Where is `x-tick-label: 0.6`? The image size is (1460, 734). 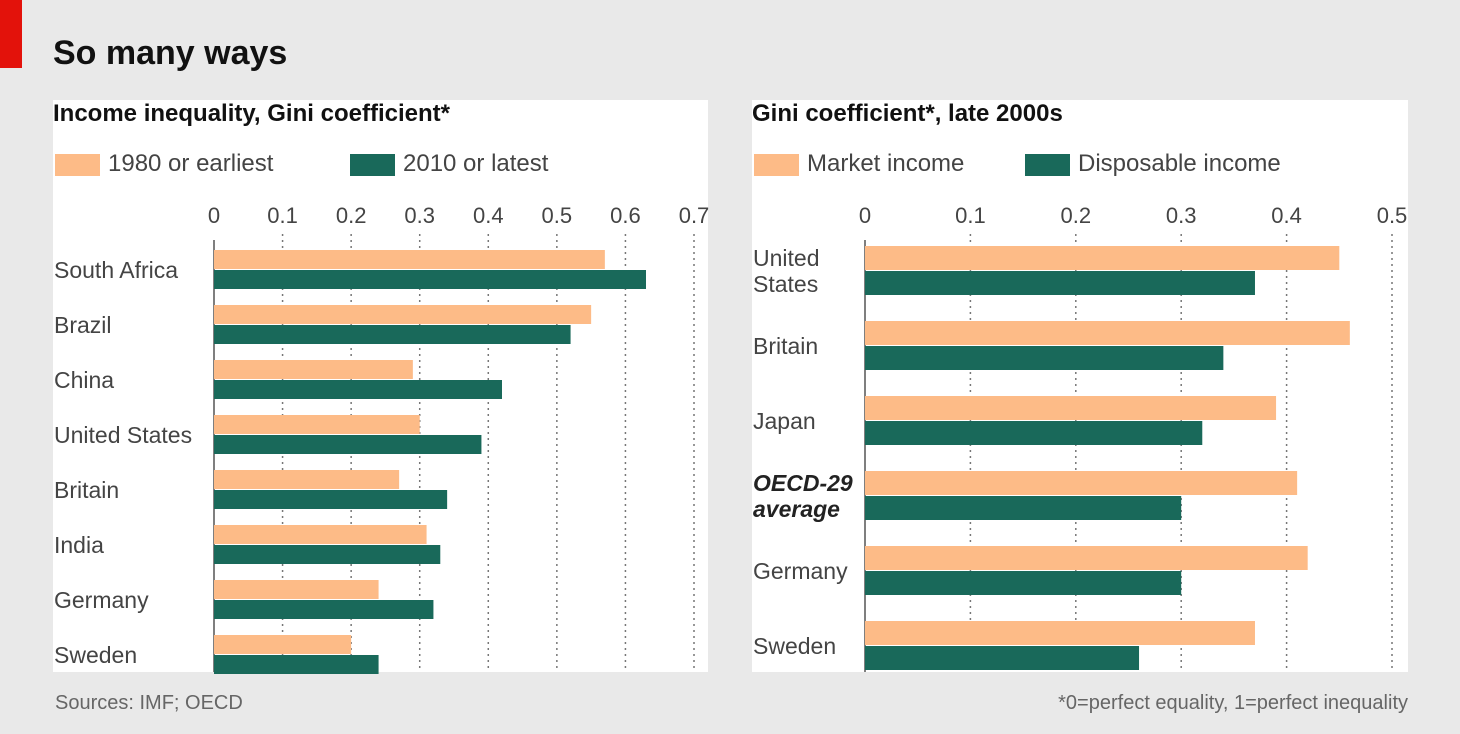 x-tick-label: 0.6 is located at coordinates (625, 215).